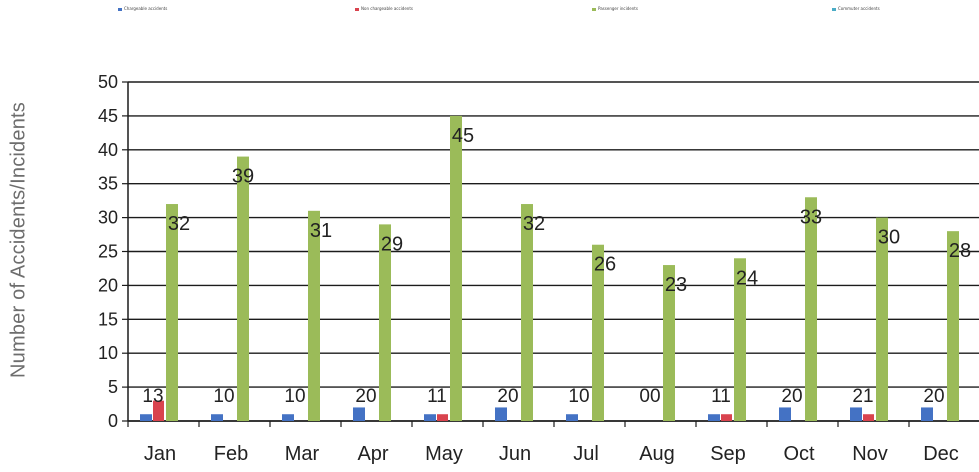 Image resolution: width=979 pixels, height=472 pixels. What do you see at coordinates (108, 285) in the screenshot?
I see `y-tick-label: 20` at bounding box center [108, 285].